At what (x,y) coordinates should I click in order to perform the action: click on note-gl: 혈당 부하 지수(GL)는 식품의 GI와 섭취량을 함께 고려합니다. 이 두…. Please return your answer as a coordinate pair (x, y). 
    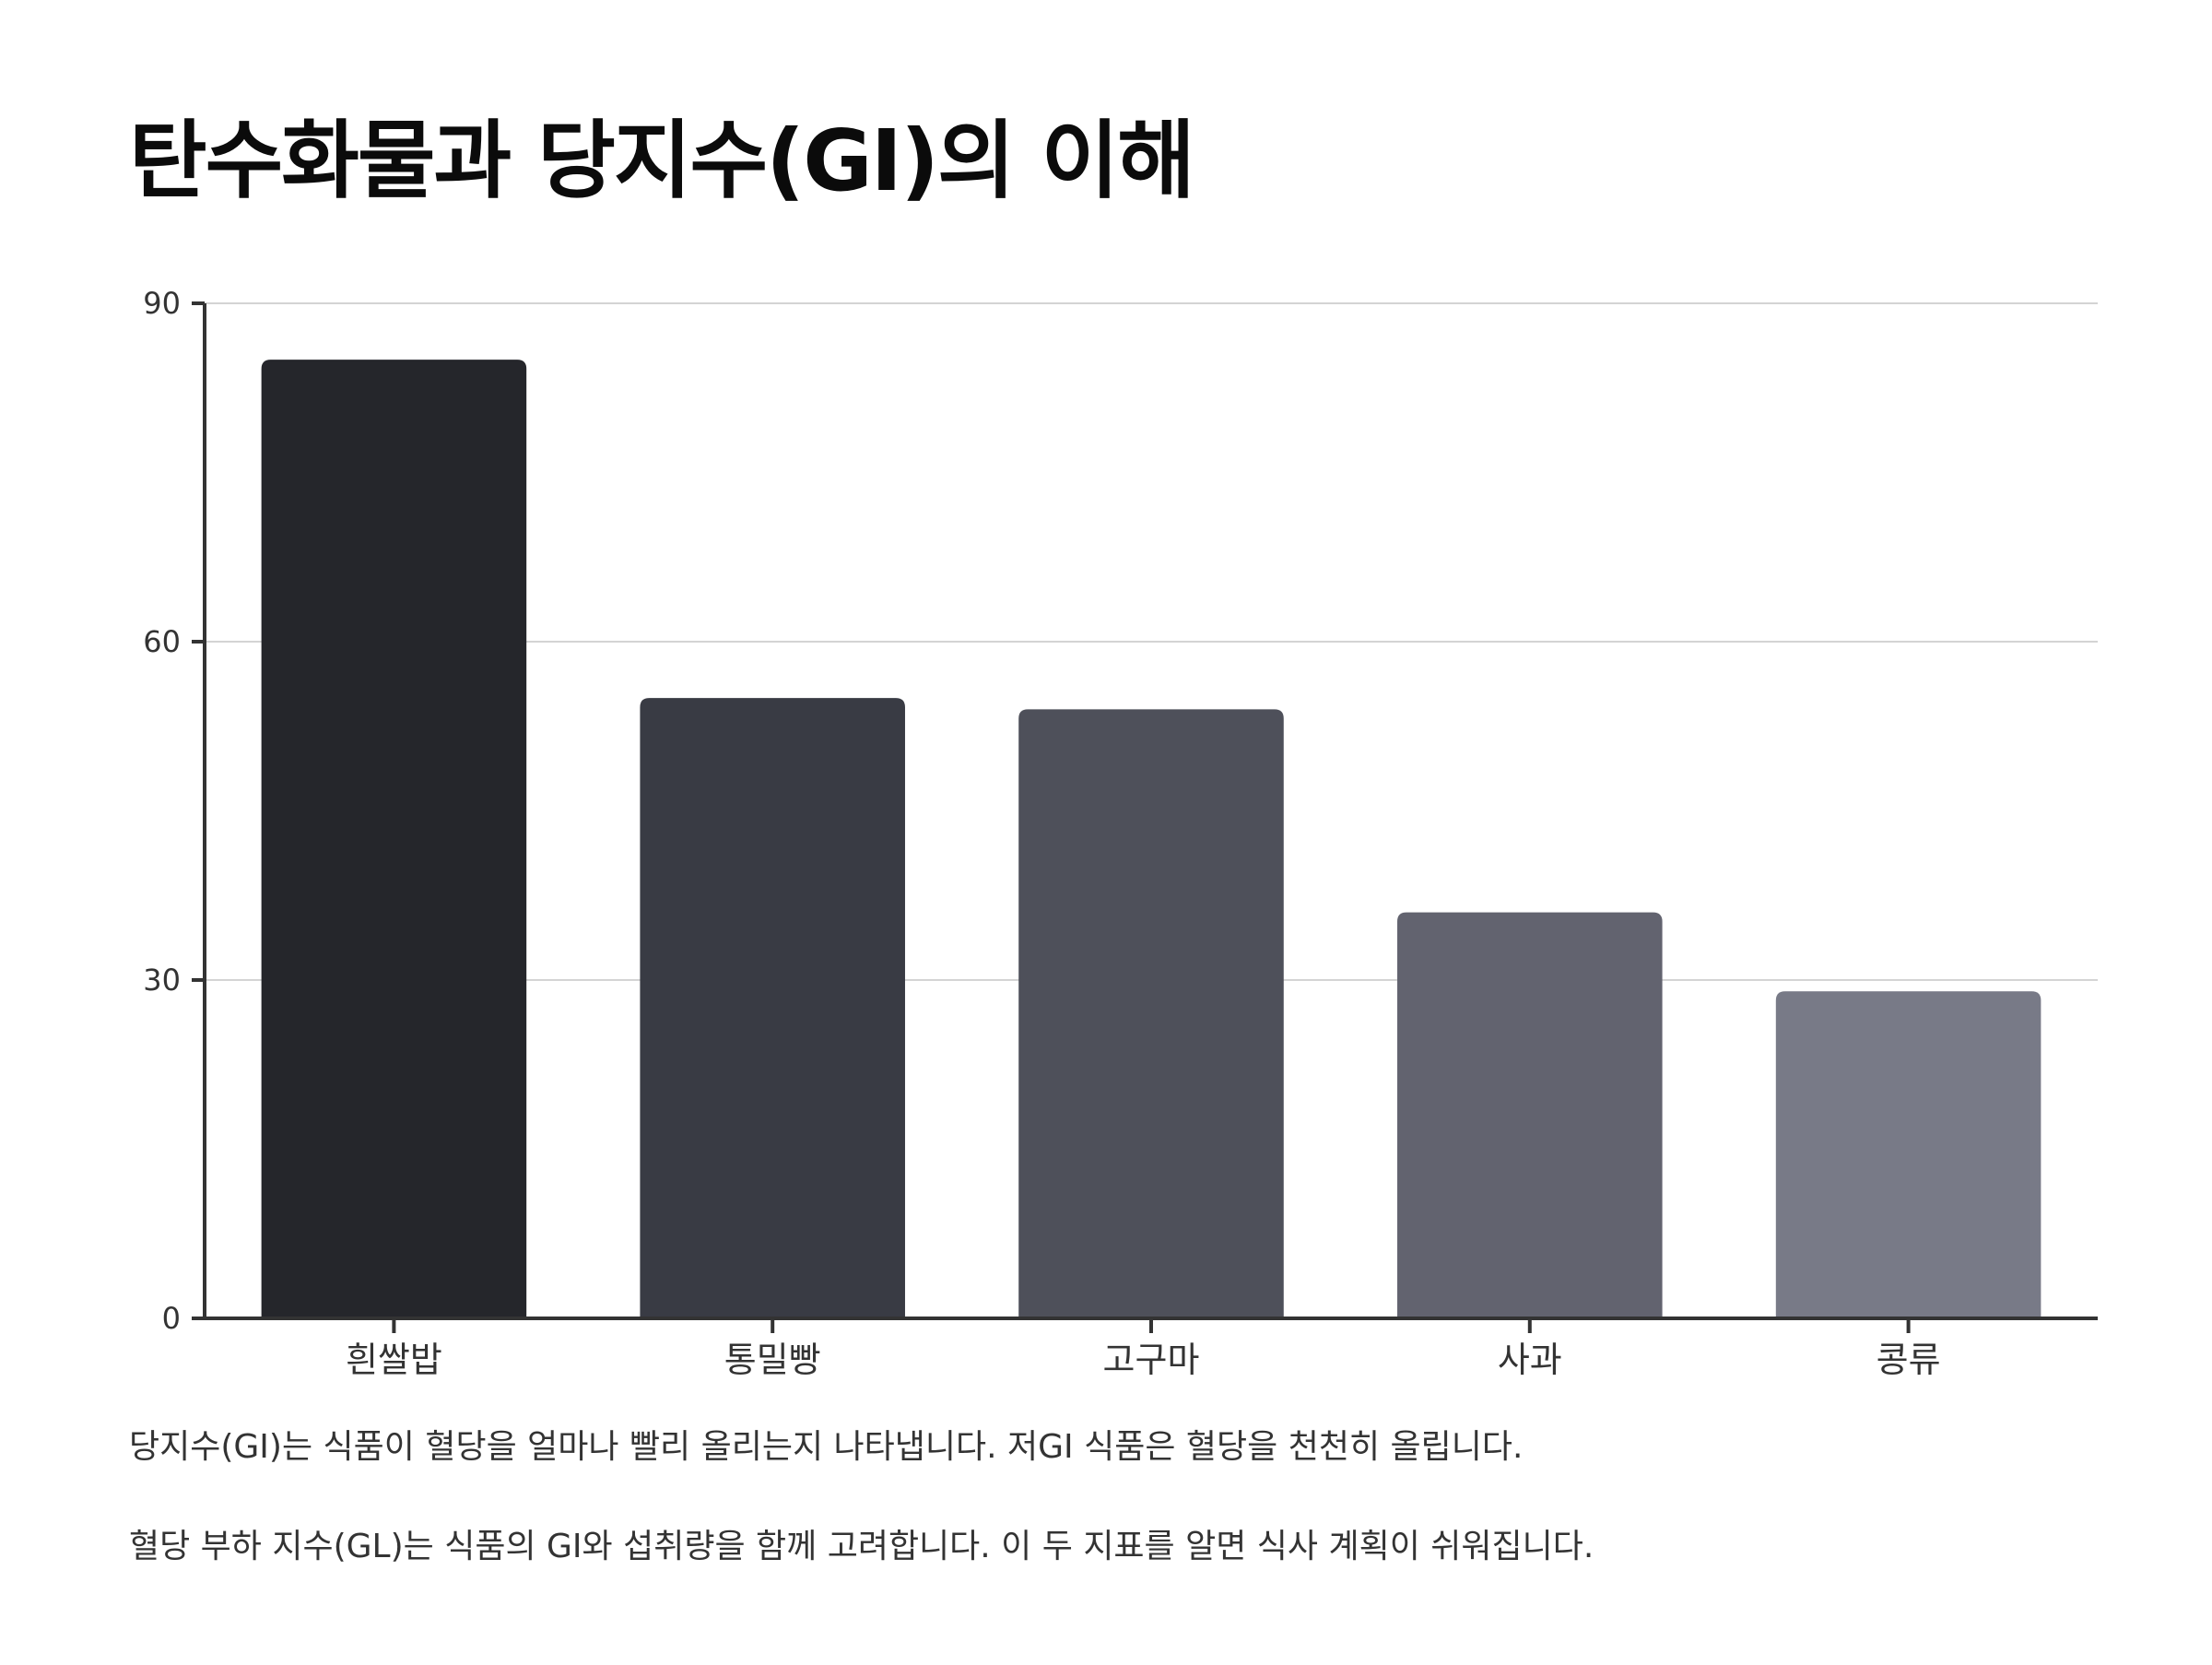
    Looking at the image, I should click on (861, 1546).